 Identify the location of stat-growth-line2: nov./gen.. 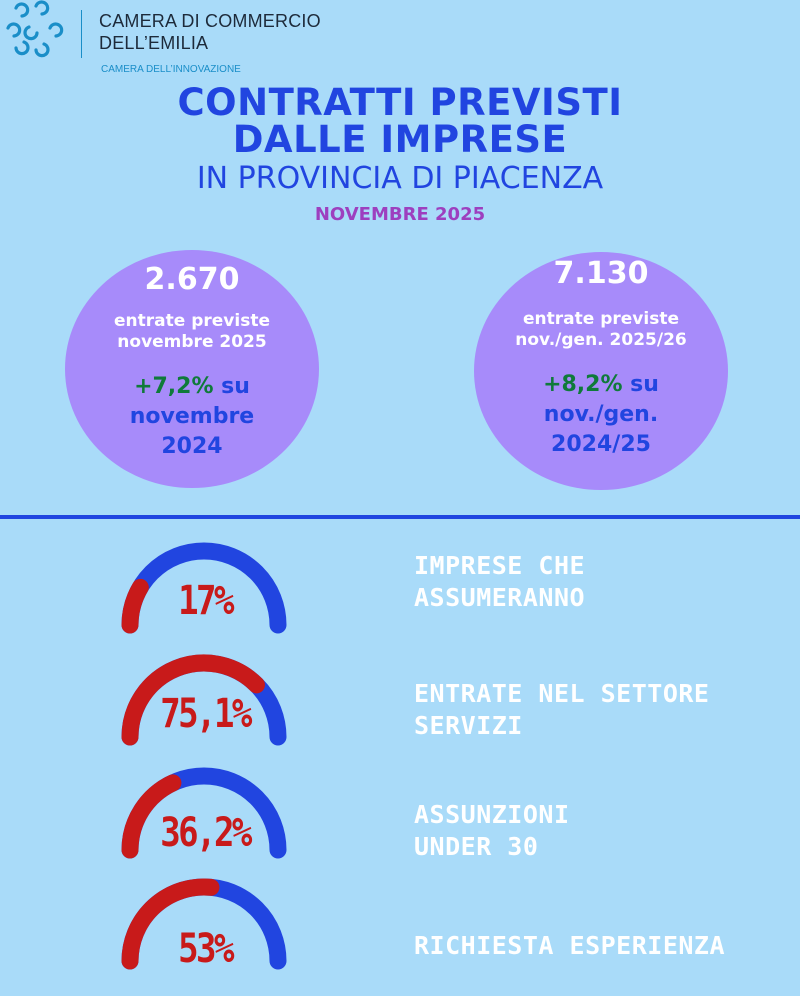
(601, 414).